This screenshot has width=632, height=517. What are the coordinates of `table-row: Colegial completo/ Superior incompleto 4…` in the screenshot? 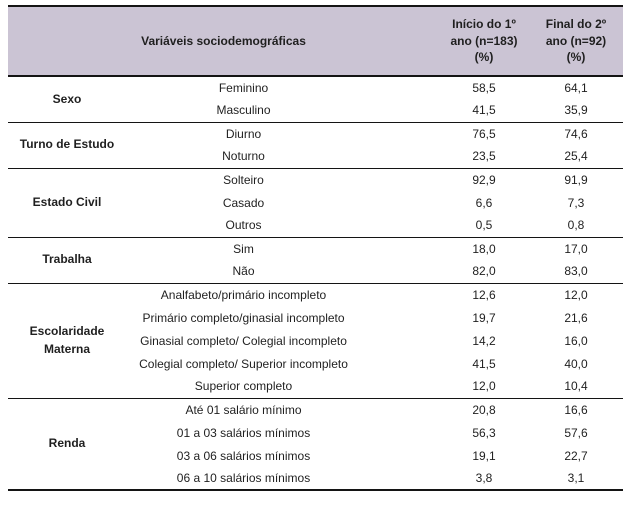 It's located at (315, 363).